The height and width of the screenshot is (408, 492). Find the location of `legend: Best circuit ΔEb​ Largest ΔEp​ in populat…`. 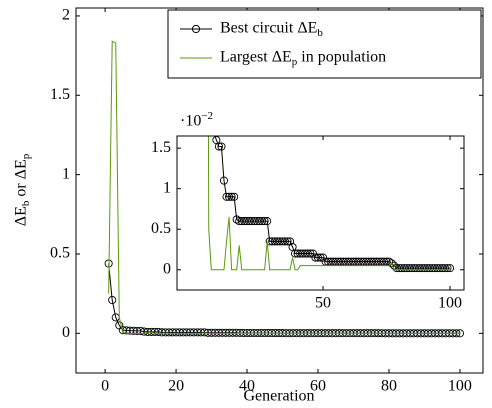

legend: Best circuit ΔEb​ Largest ΔEp​ in populat… is located at coordinates (324, 44).